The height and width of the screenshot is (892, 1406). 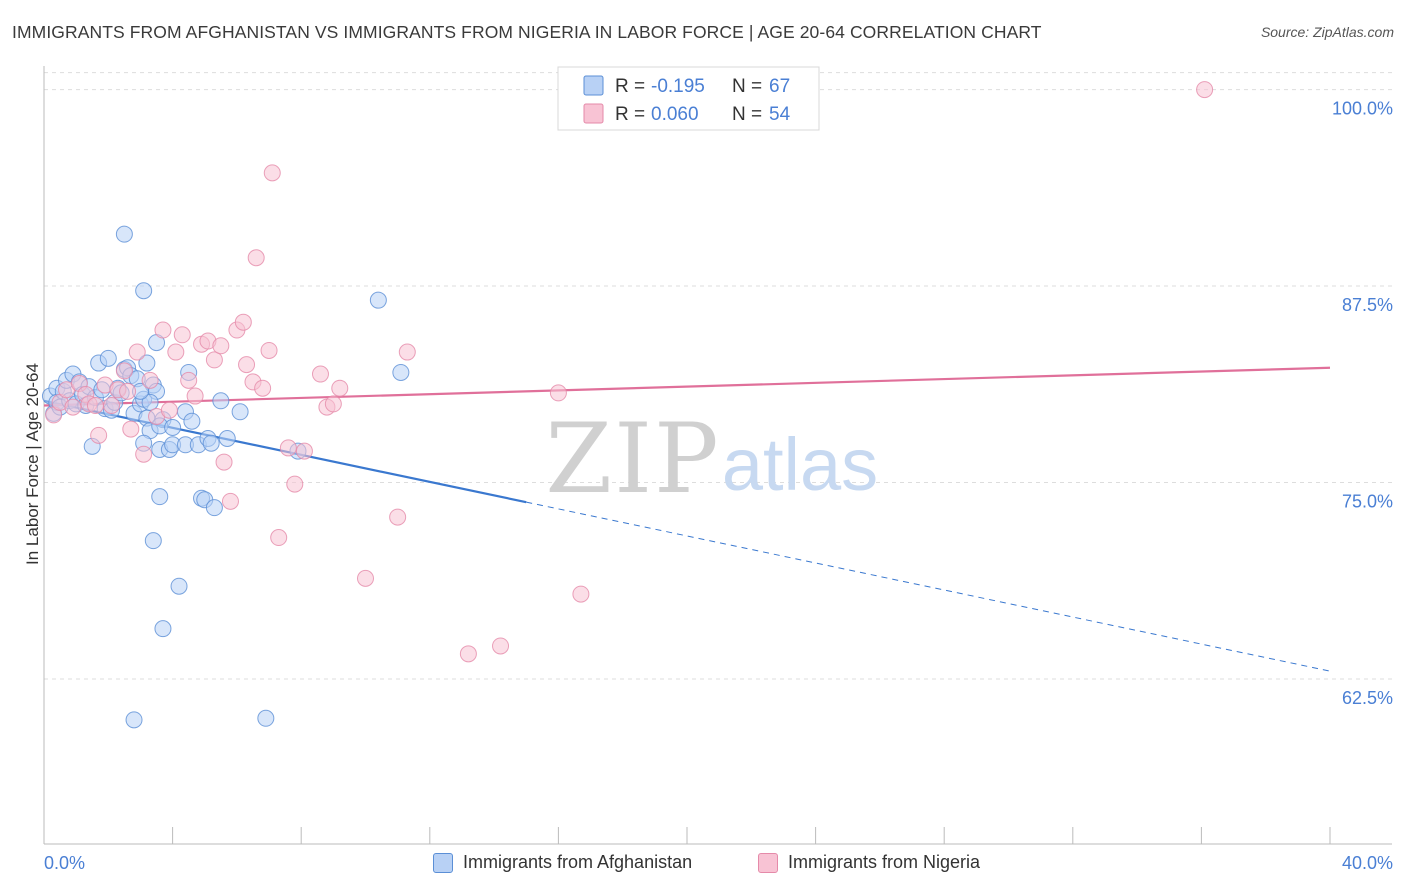 What do you see at coordinates (1362, 403) in the screenshot?
I see `y-tick-labels: 62.5% 75.0% 87.5% 100.0%` at bounding box center [1362, 403].